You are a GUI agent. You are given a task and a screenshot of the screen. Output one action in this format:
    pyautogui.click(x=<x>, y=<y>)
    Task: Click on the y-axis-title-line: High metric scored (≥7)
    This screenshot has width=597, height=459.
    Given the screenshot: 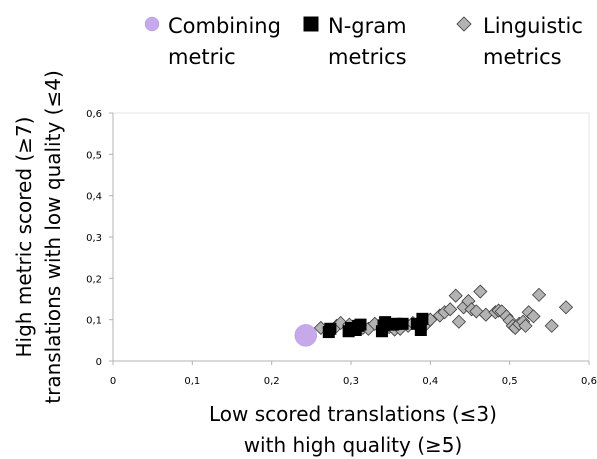 What is the action you would take?
    pyautogui.click(x=24, y=237)
    